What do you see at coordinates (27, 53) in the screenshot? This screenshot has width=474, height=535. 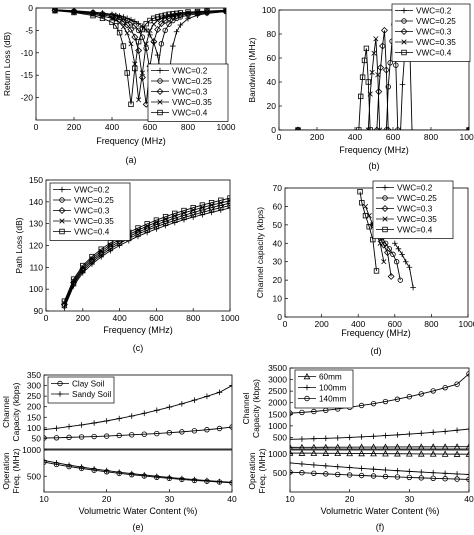 I see `y-tick-label: -10` at bounding box center [27, 53].